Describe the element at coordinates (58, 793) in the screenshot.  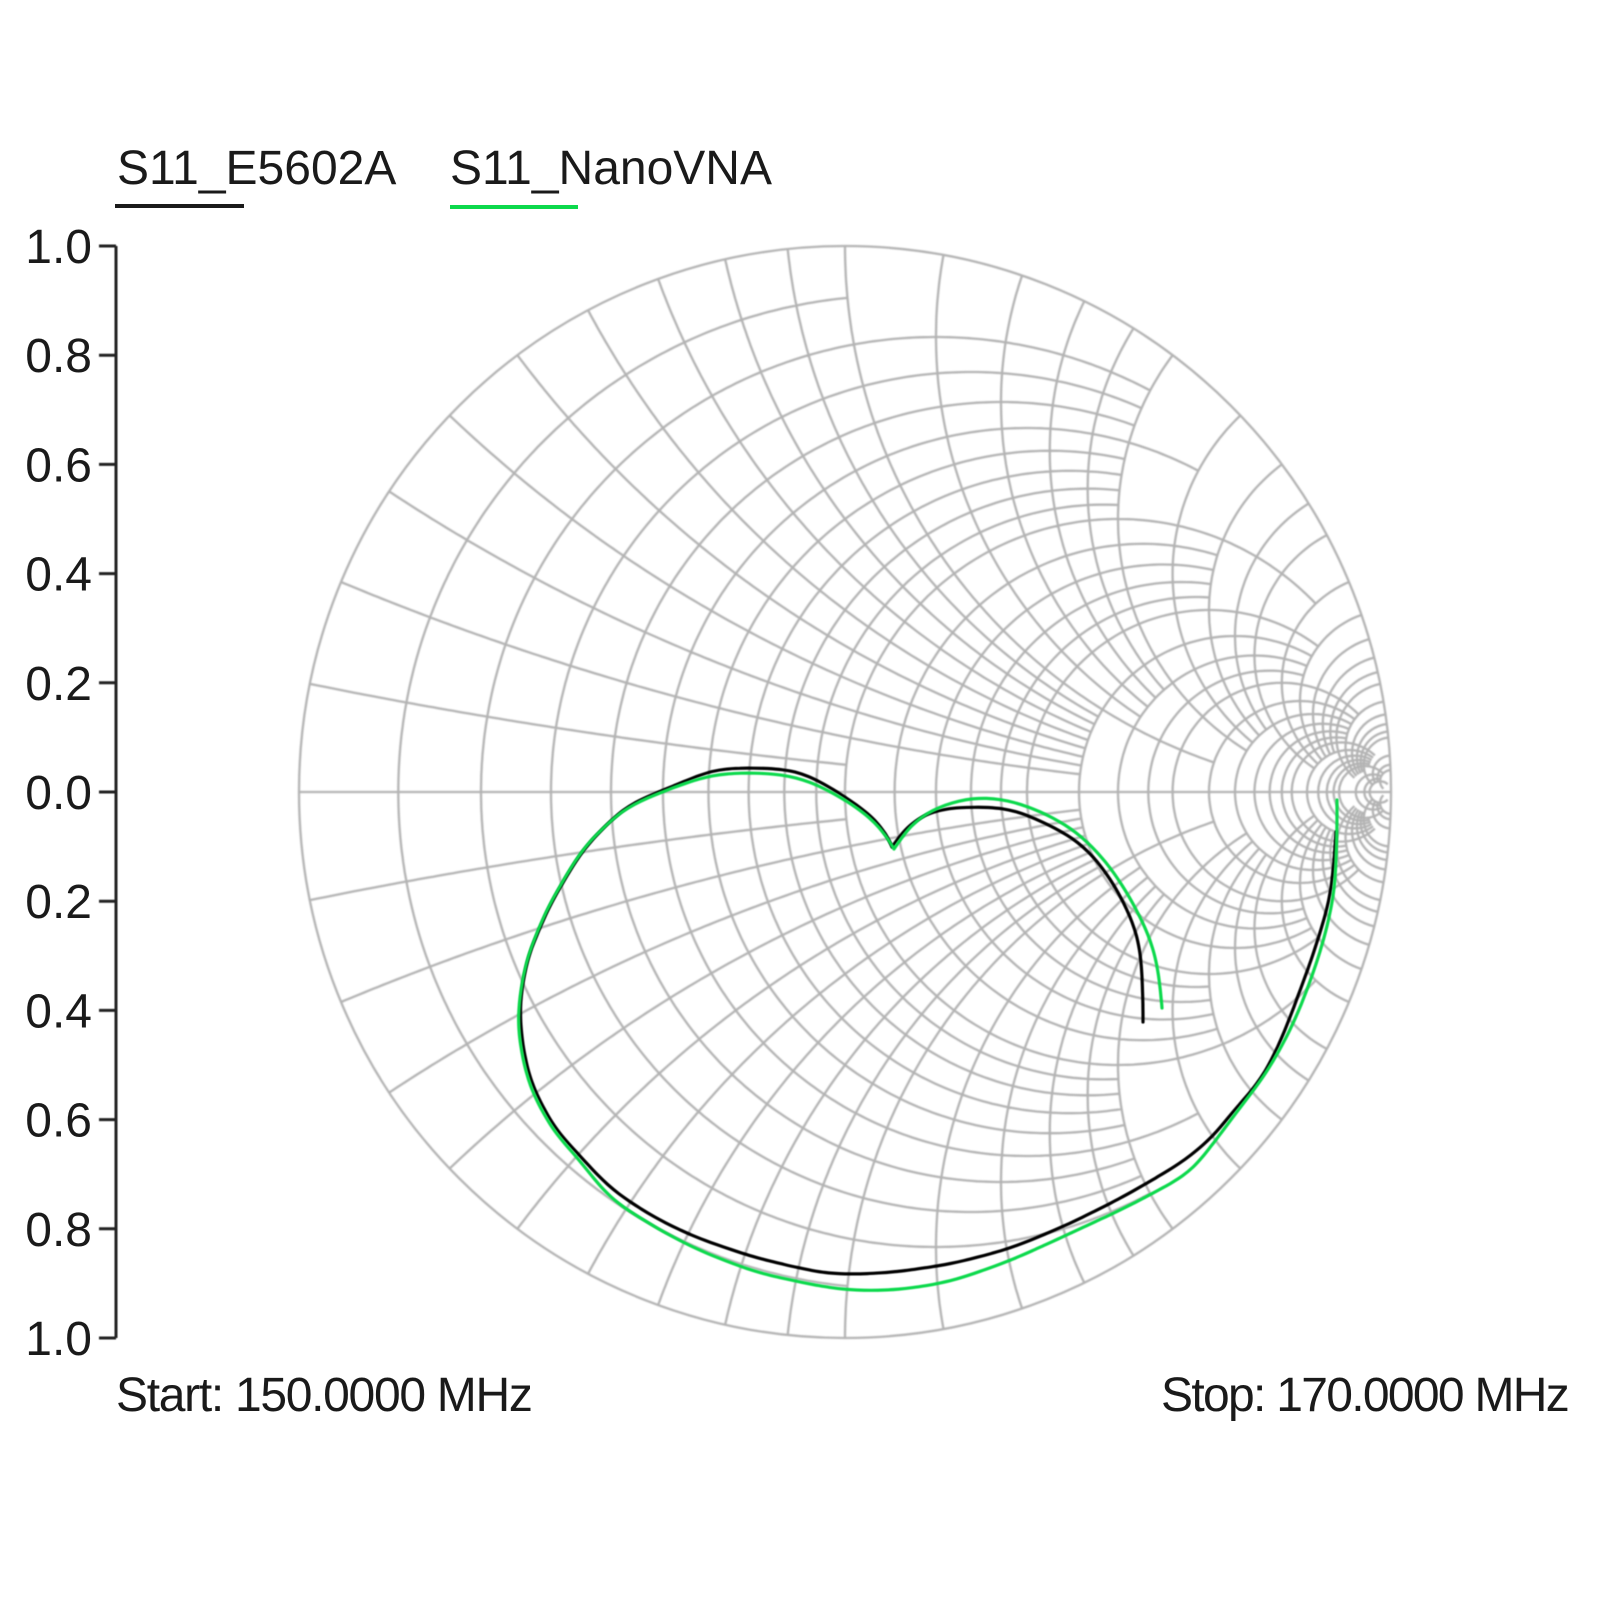
I see `svg-text: 0.0` at that location.